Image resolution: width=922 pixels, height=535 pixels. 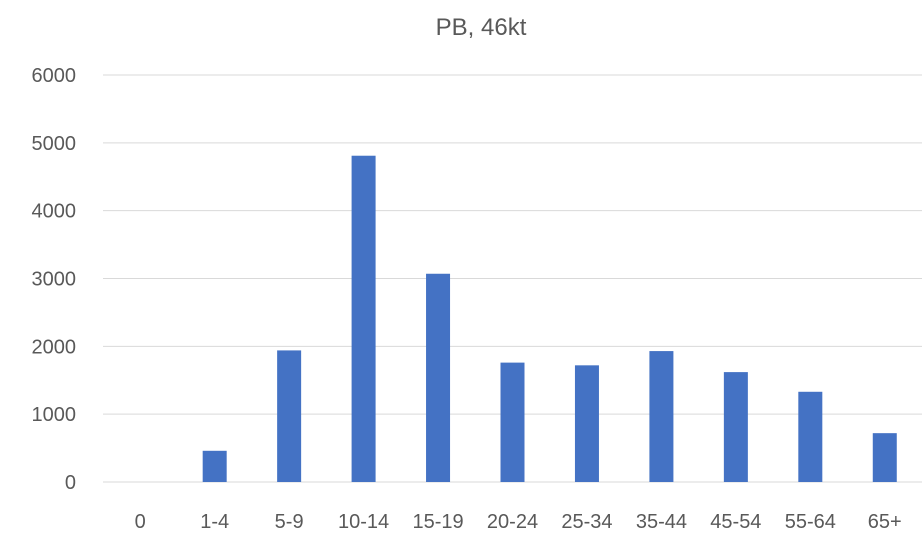 I want to click on y-tick-label: 0, so click(x=70, y=483).